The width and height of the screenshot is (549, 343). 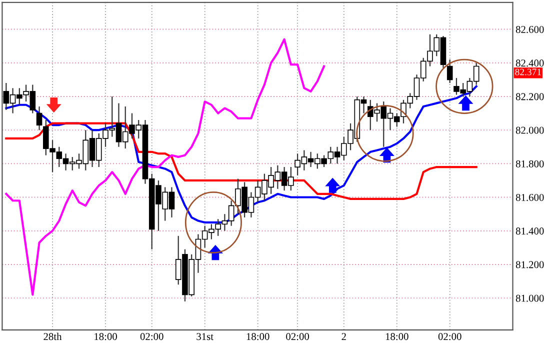 I want to click on y-tick-label: 81.200, so click(x=530, y=264).